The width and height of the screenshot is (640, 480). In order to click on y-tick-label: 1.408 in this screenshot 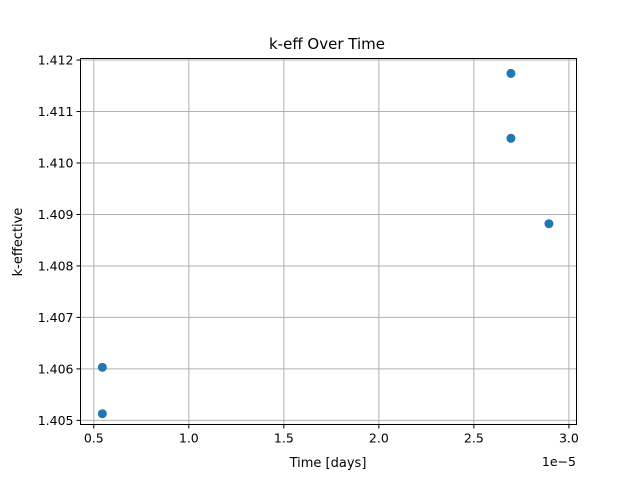, I will do `click(56, 265)`.